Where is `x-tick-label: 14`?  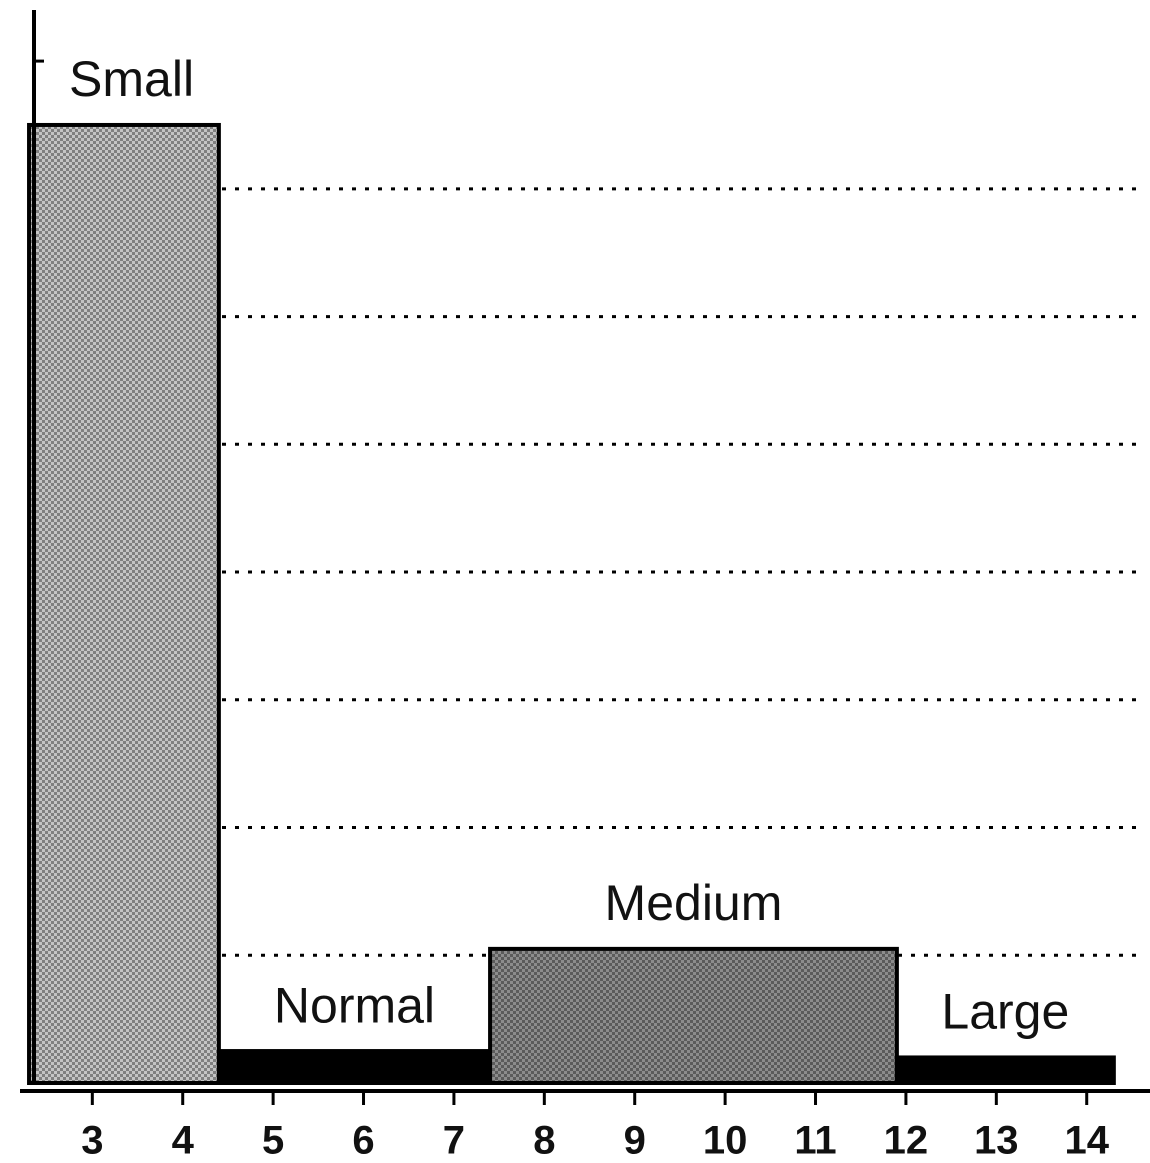 x-tick-label: 14 is located at coordinates (1086, 1141).